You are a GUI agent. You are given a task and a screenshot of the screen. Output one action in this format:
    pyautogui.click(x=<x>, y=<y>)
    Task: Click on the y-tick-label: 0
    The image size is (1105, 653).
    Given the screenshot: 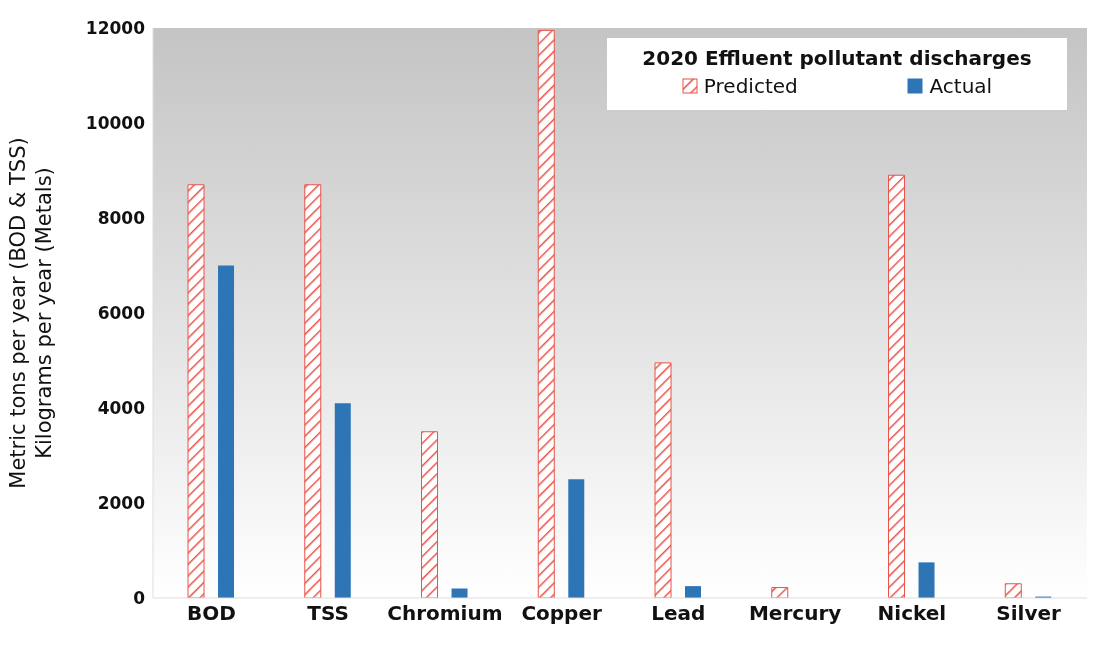 What is the action you would take?
    pyautogui.click(x=139, y=598)
    